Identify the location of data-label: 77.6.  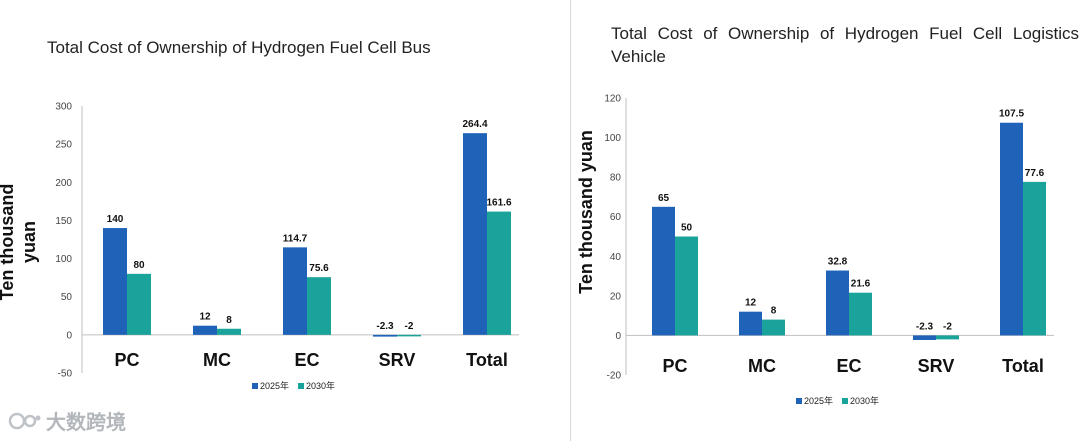
(1035, 173).